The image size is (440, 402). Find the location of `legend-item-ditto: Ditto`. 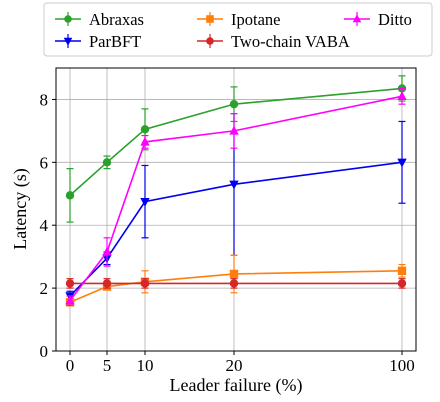

legend-item-ditto: Ditto is located at coordinates (378, 19).